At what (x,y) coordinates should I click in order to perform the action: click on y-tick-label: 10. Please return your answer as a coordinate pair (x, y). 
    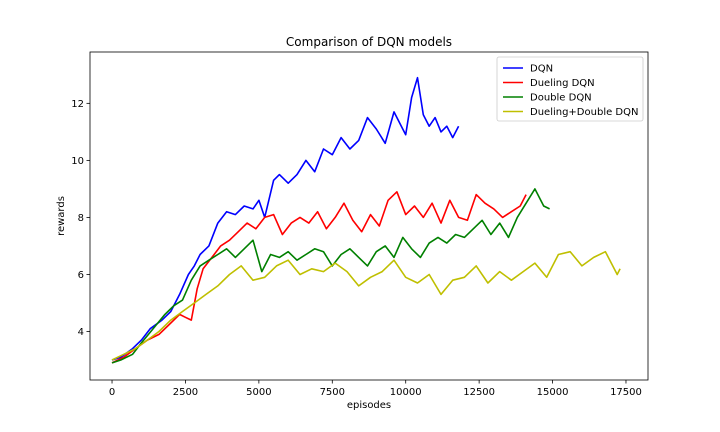
    Looking at the image, I should click on (77, 161).